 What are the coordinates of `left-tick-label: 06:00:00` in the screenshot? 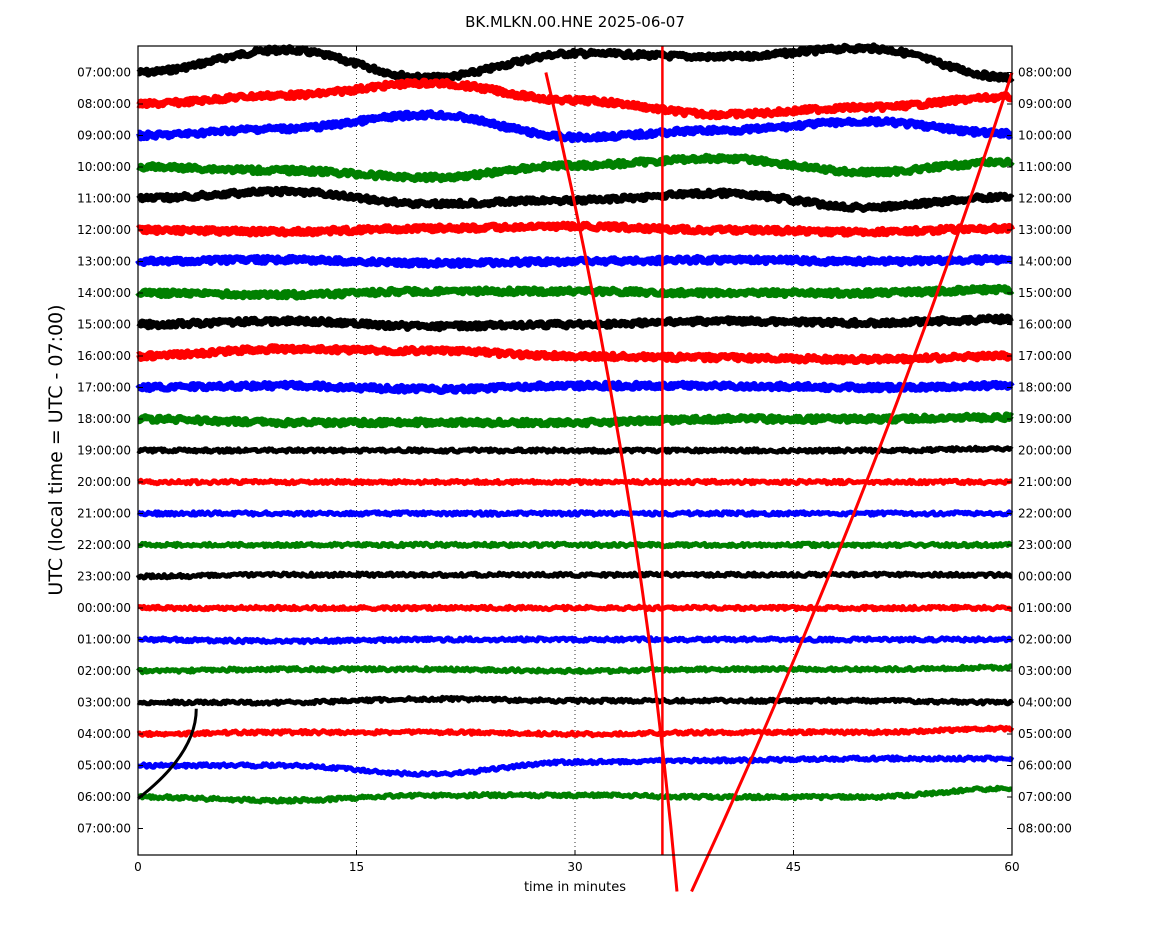 It's located at (104, 797).